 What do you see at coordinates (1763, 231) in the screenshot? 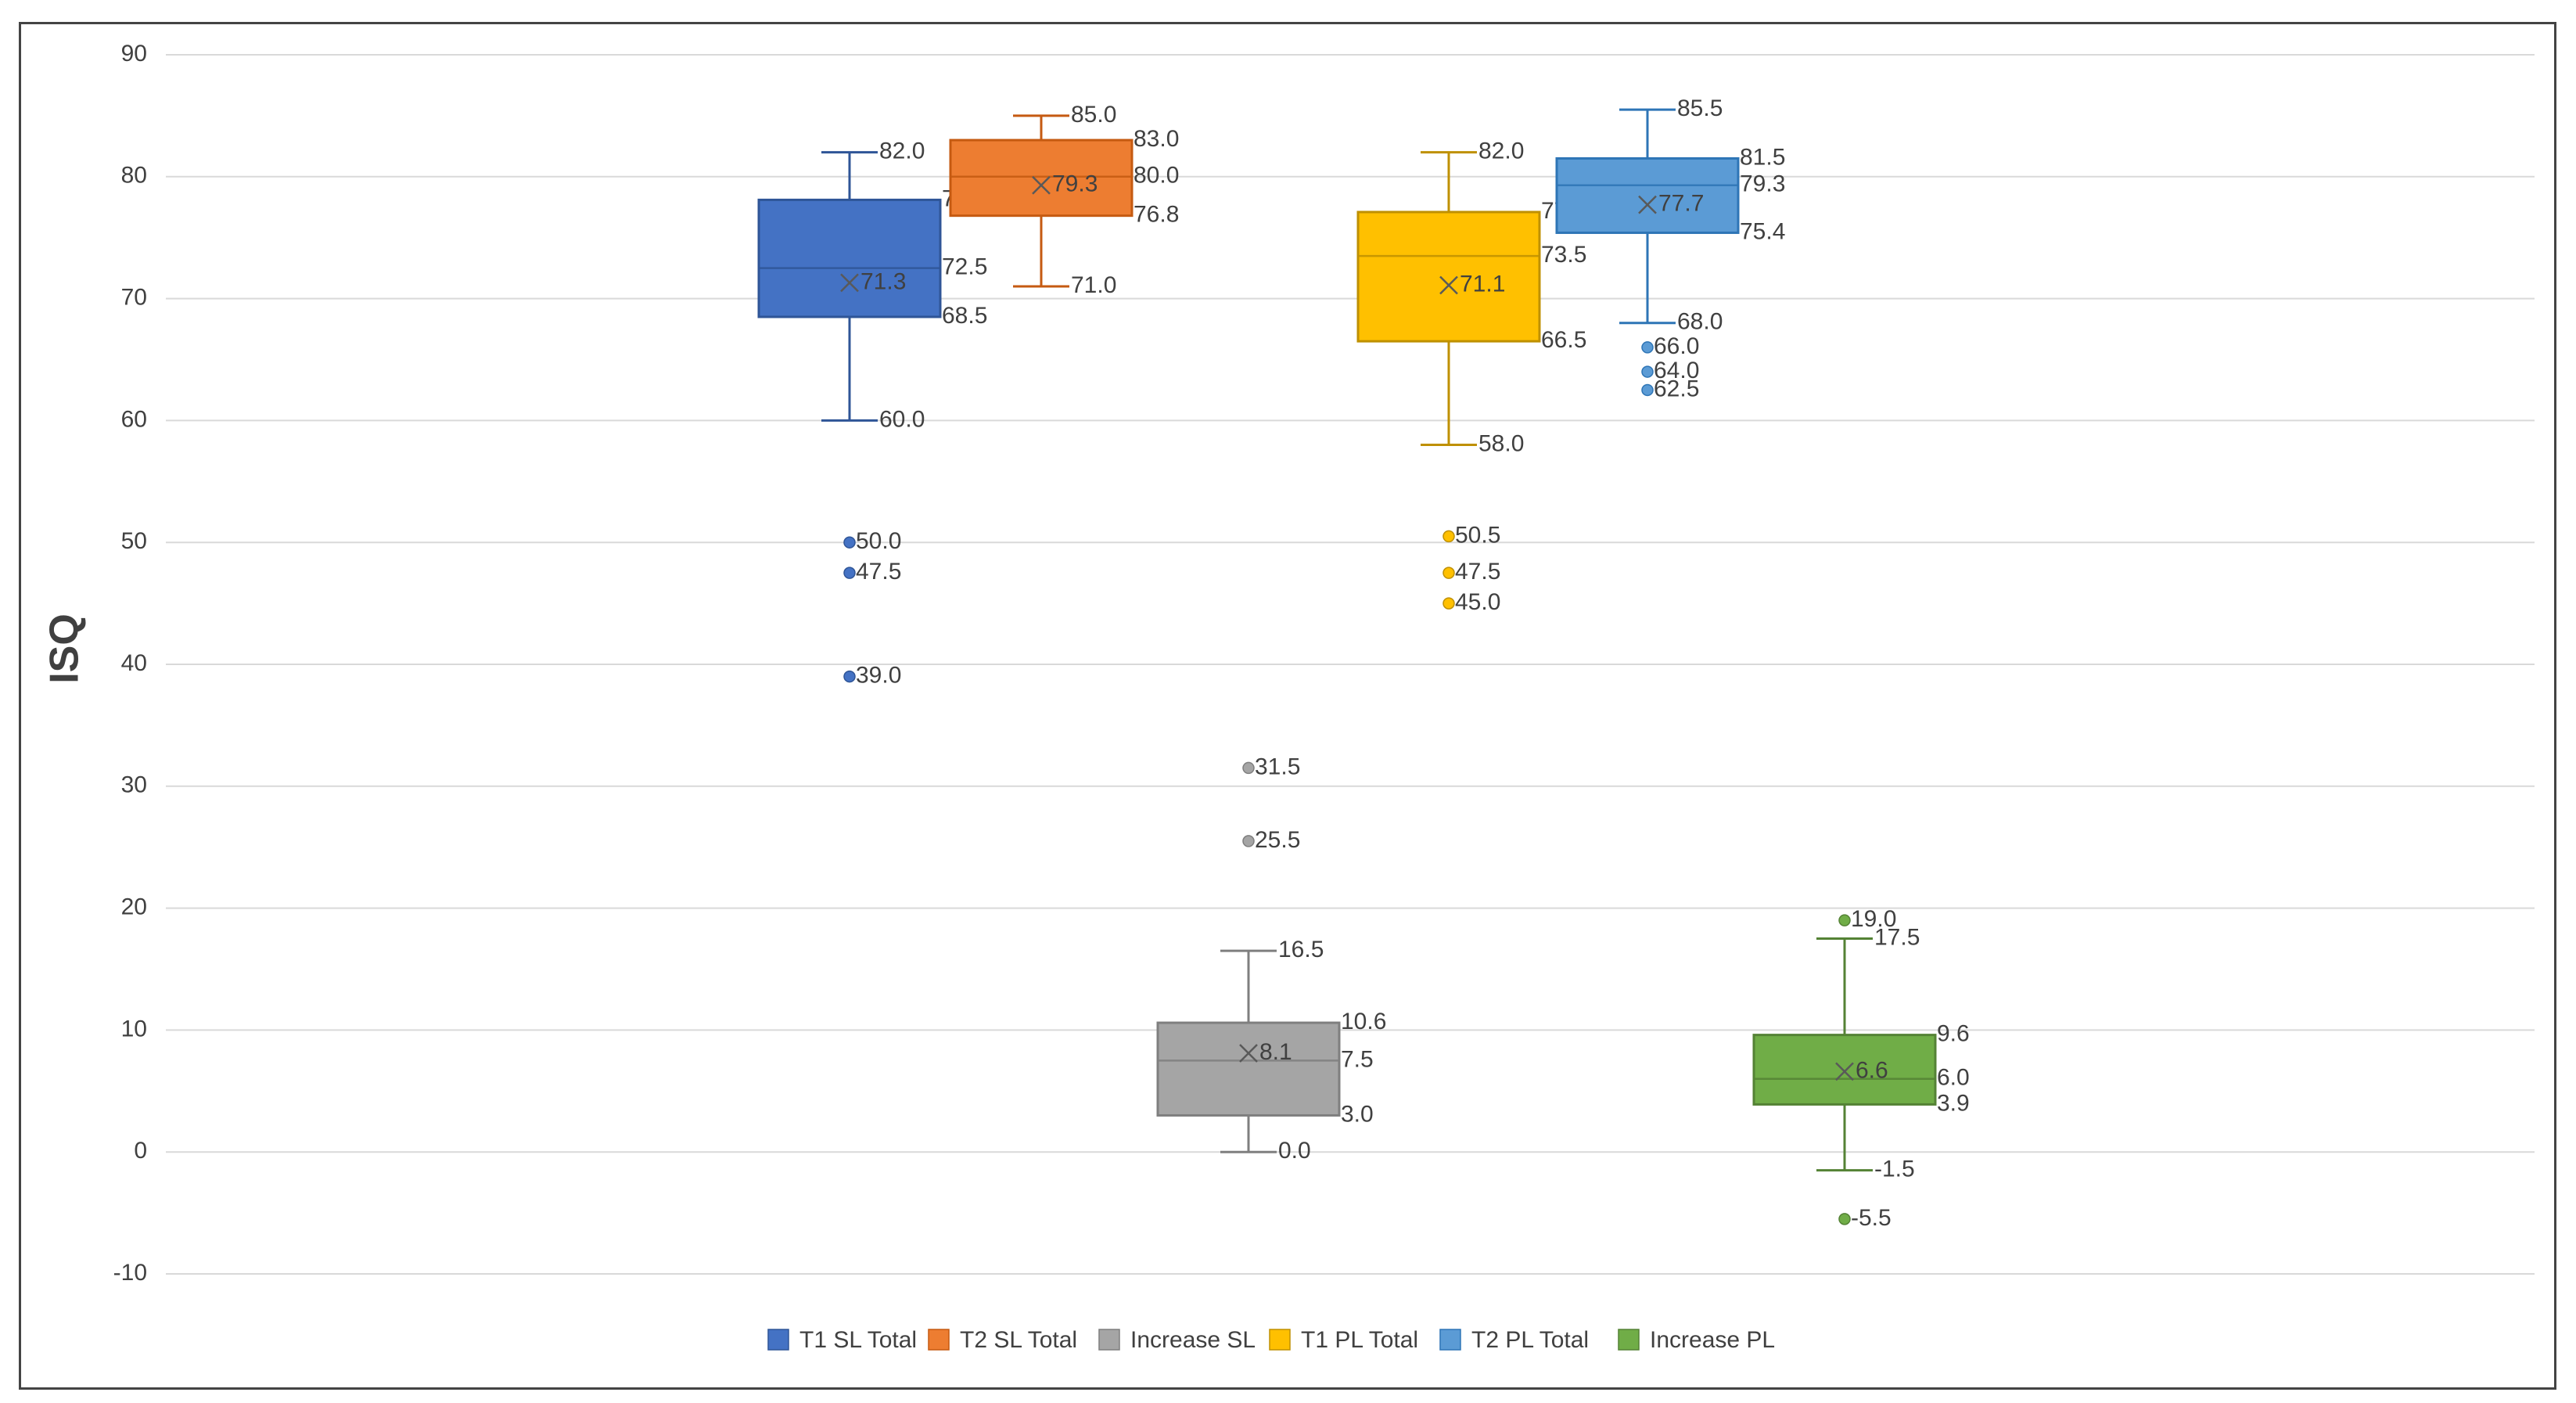
I see `label-q1: 75.4` at bounding box center [1763, 231].